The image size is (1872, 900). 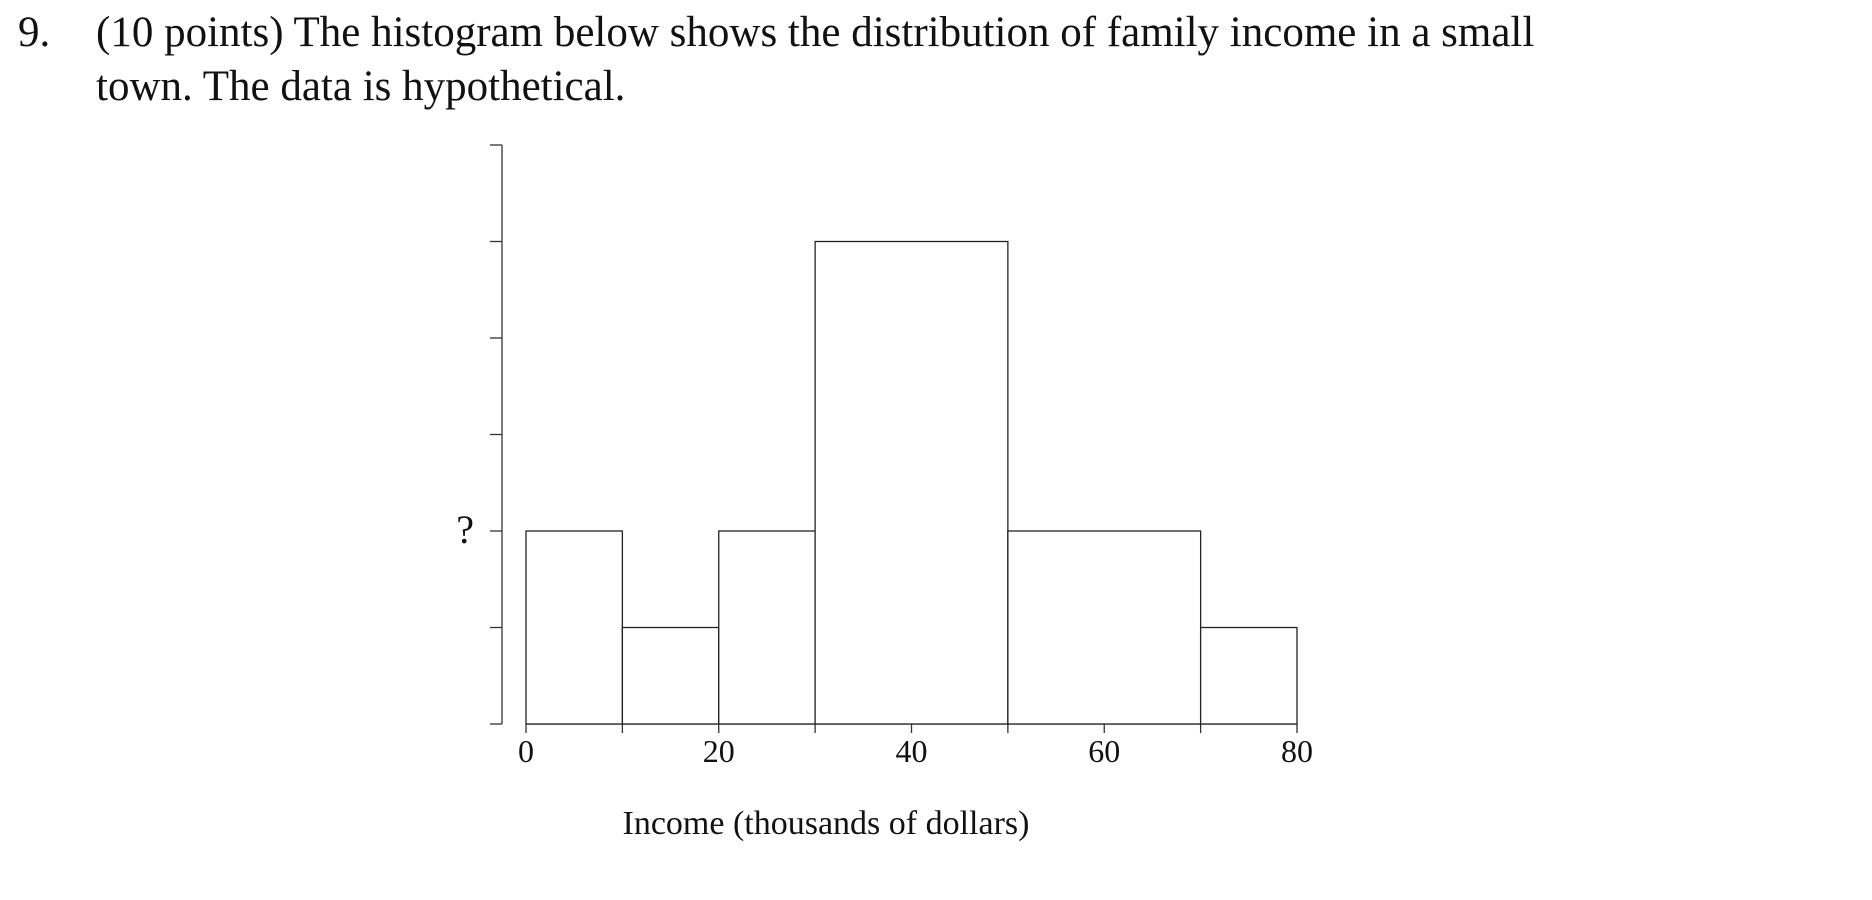 I want to click on x-tick-label: 40, so click(x=912, y=751).